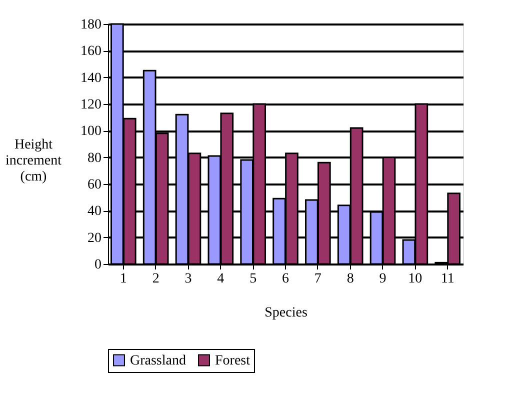  What do you see at coordinates (91, 105) in the screenshot?
I see `y-tick-label: 120` at bounding box center [91, 105].